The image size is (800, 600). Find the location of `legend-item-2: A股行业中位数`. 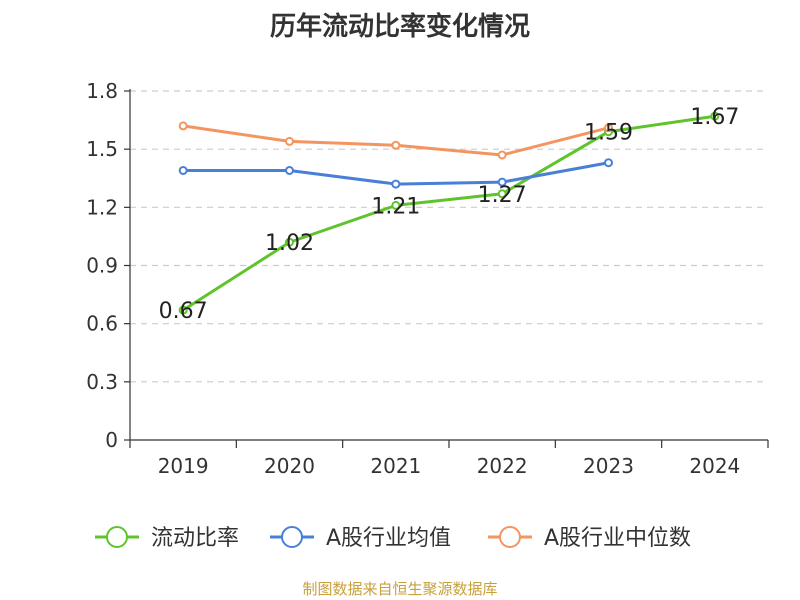

legend-item-2: A股行业中位数 is located at coordinates (589, 538).